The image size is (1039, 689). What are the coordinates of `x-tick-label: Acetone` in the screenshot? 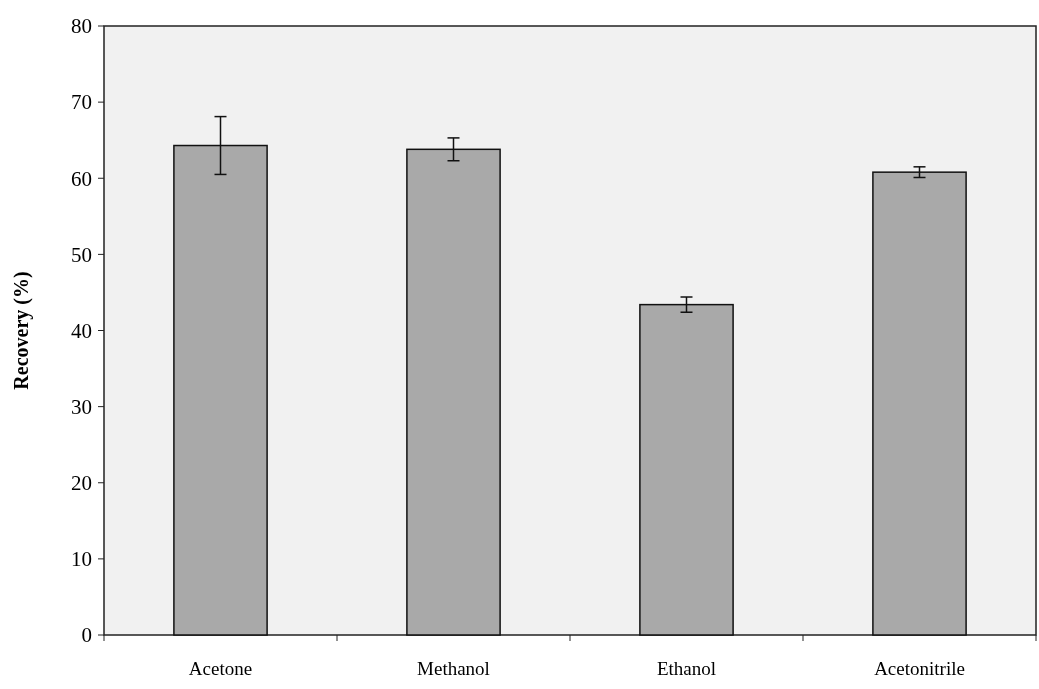 It's located at (220, 668).